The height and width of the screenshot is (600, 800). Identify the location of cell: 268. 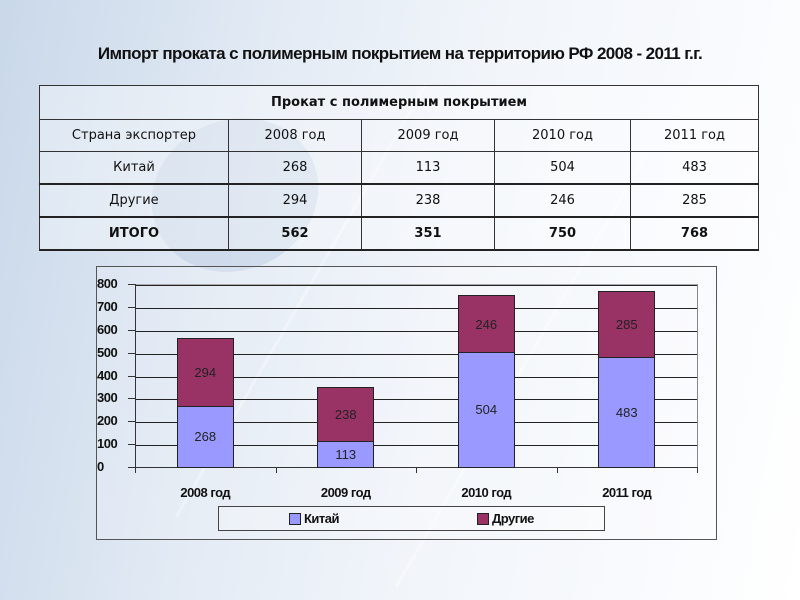
(295, 168).